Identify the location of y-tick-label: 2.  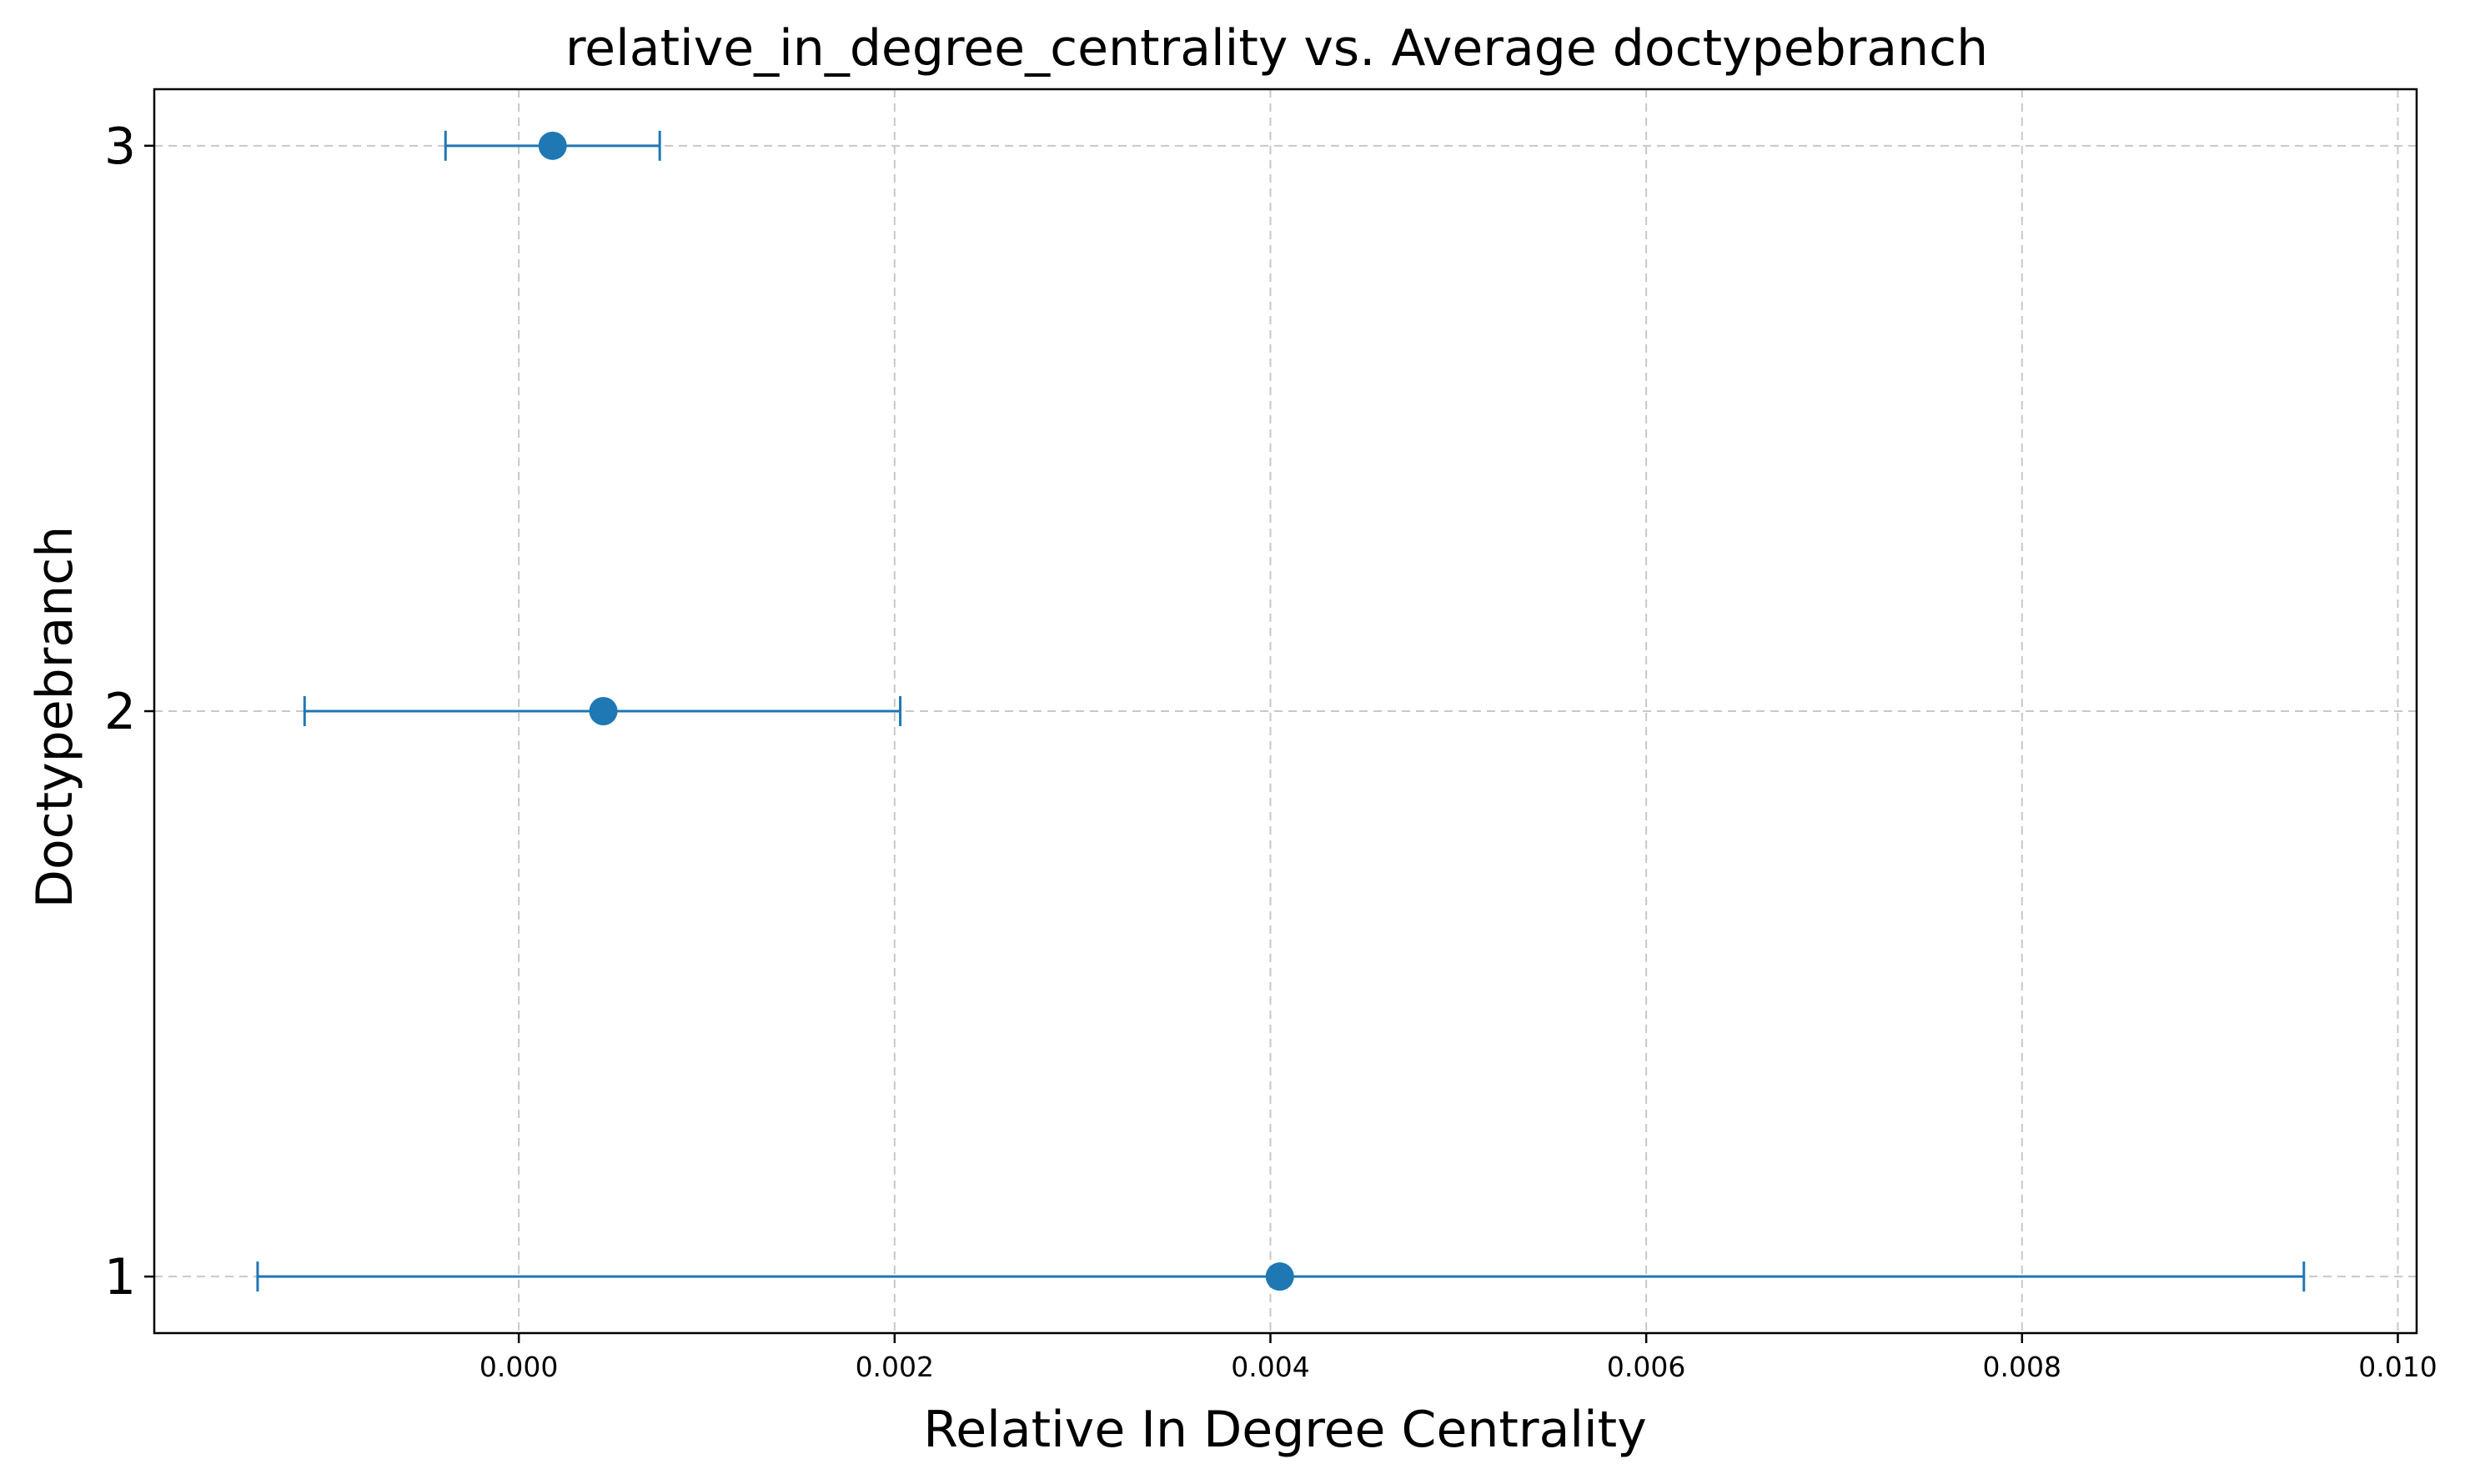
(120, 712).